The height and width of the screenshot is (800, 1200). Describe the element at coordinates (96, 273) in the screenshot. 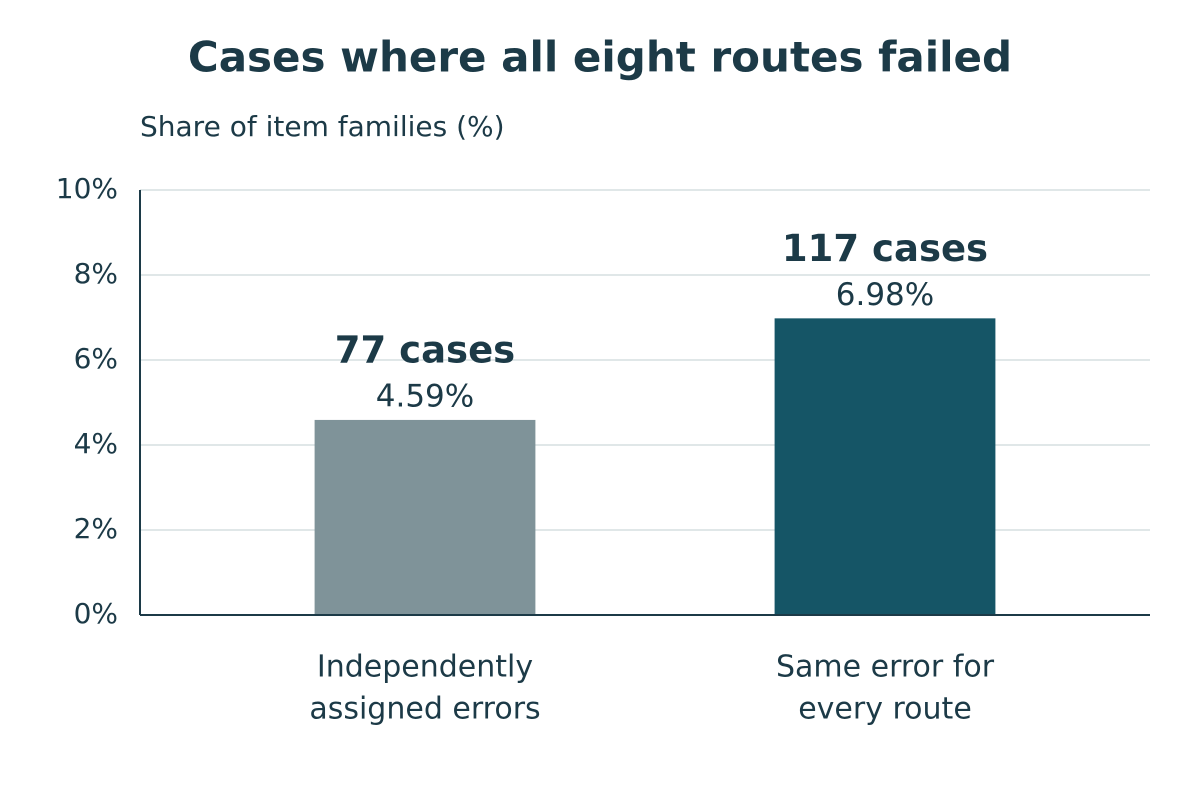

I see `y-tick-label: 8%` at that location.